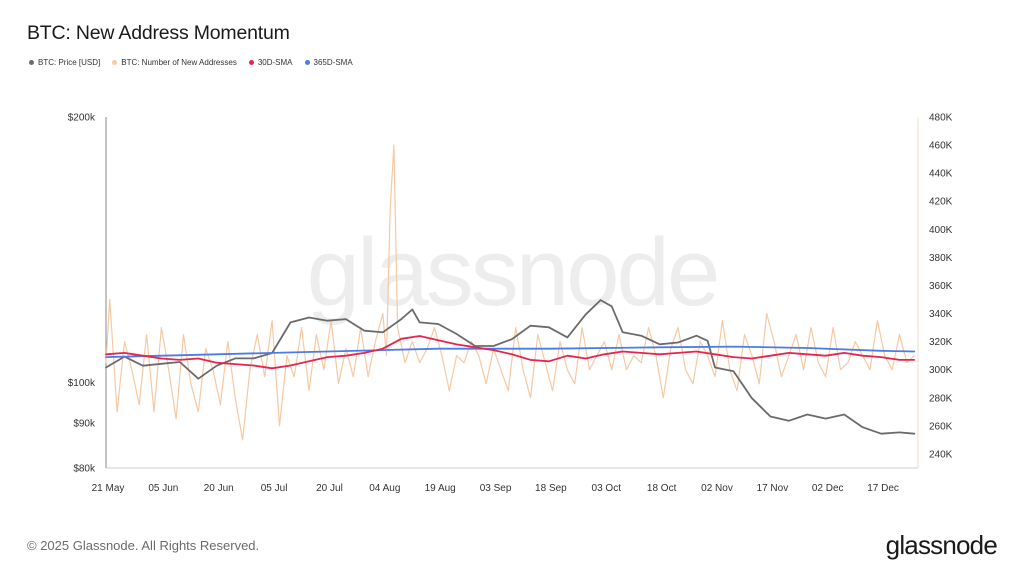  What do you see at coordinates (941, 258) in the screenshot?
I see `right-tick-label: 380K` at bounding box center [941, 258].